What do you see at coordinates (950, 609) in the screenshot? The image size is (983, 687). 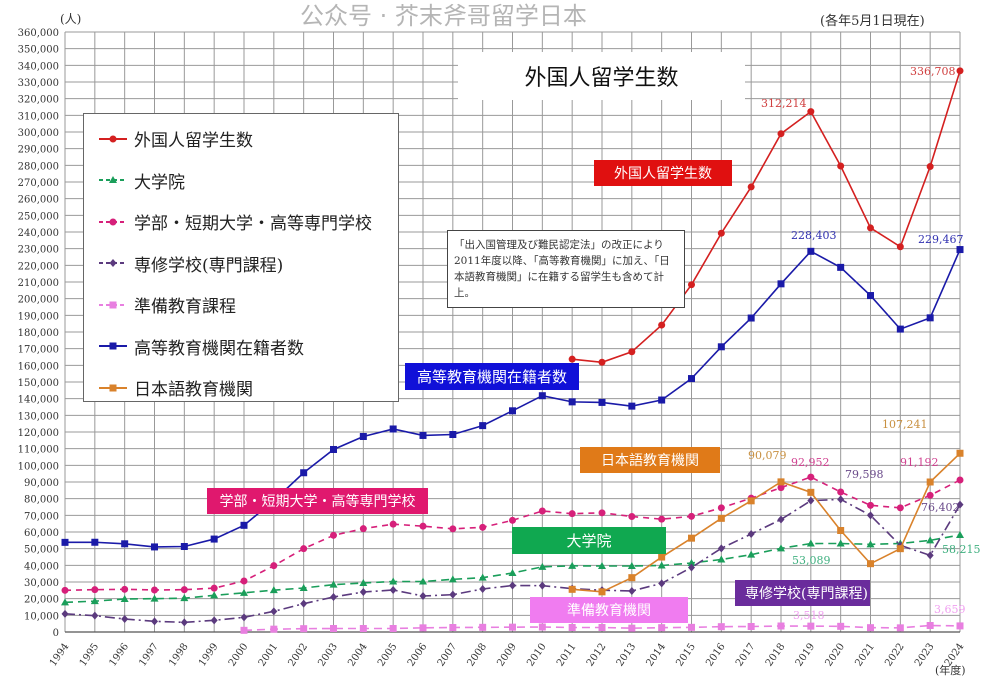 I see `data-label: 3,659` at bounding box center [950, 609].